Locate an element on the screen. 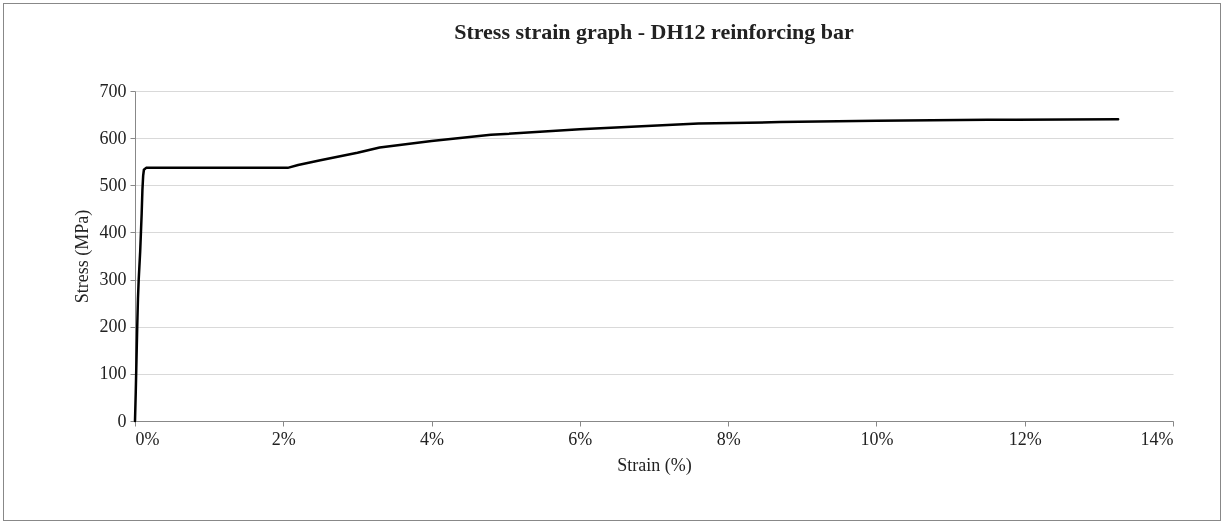 The width and height of the screenshot is (1226, 526). x-tick-label: 12% is located at coordinates (1025, 438).